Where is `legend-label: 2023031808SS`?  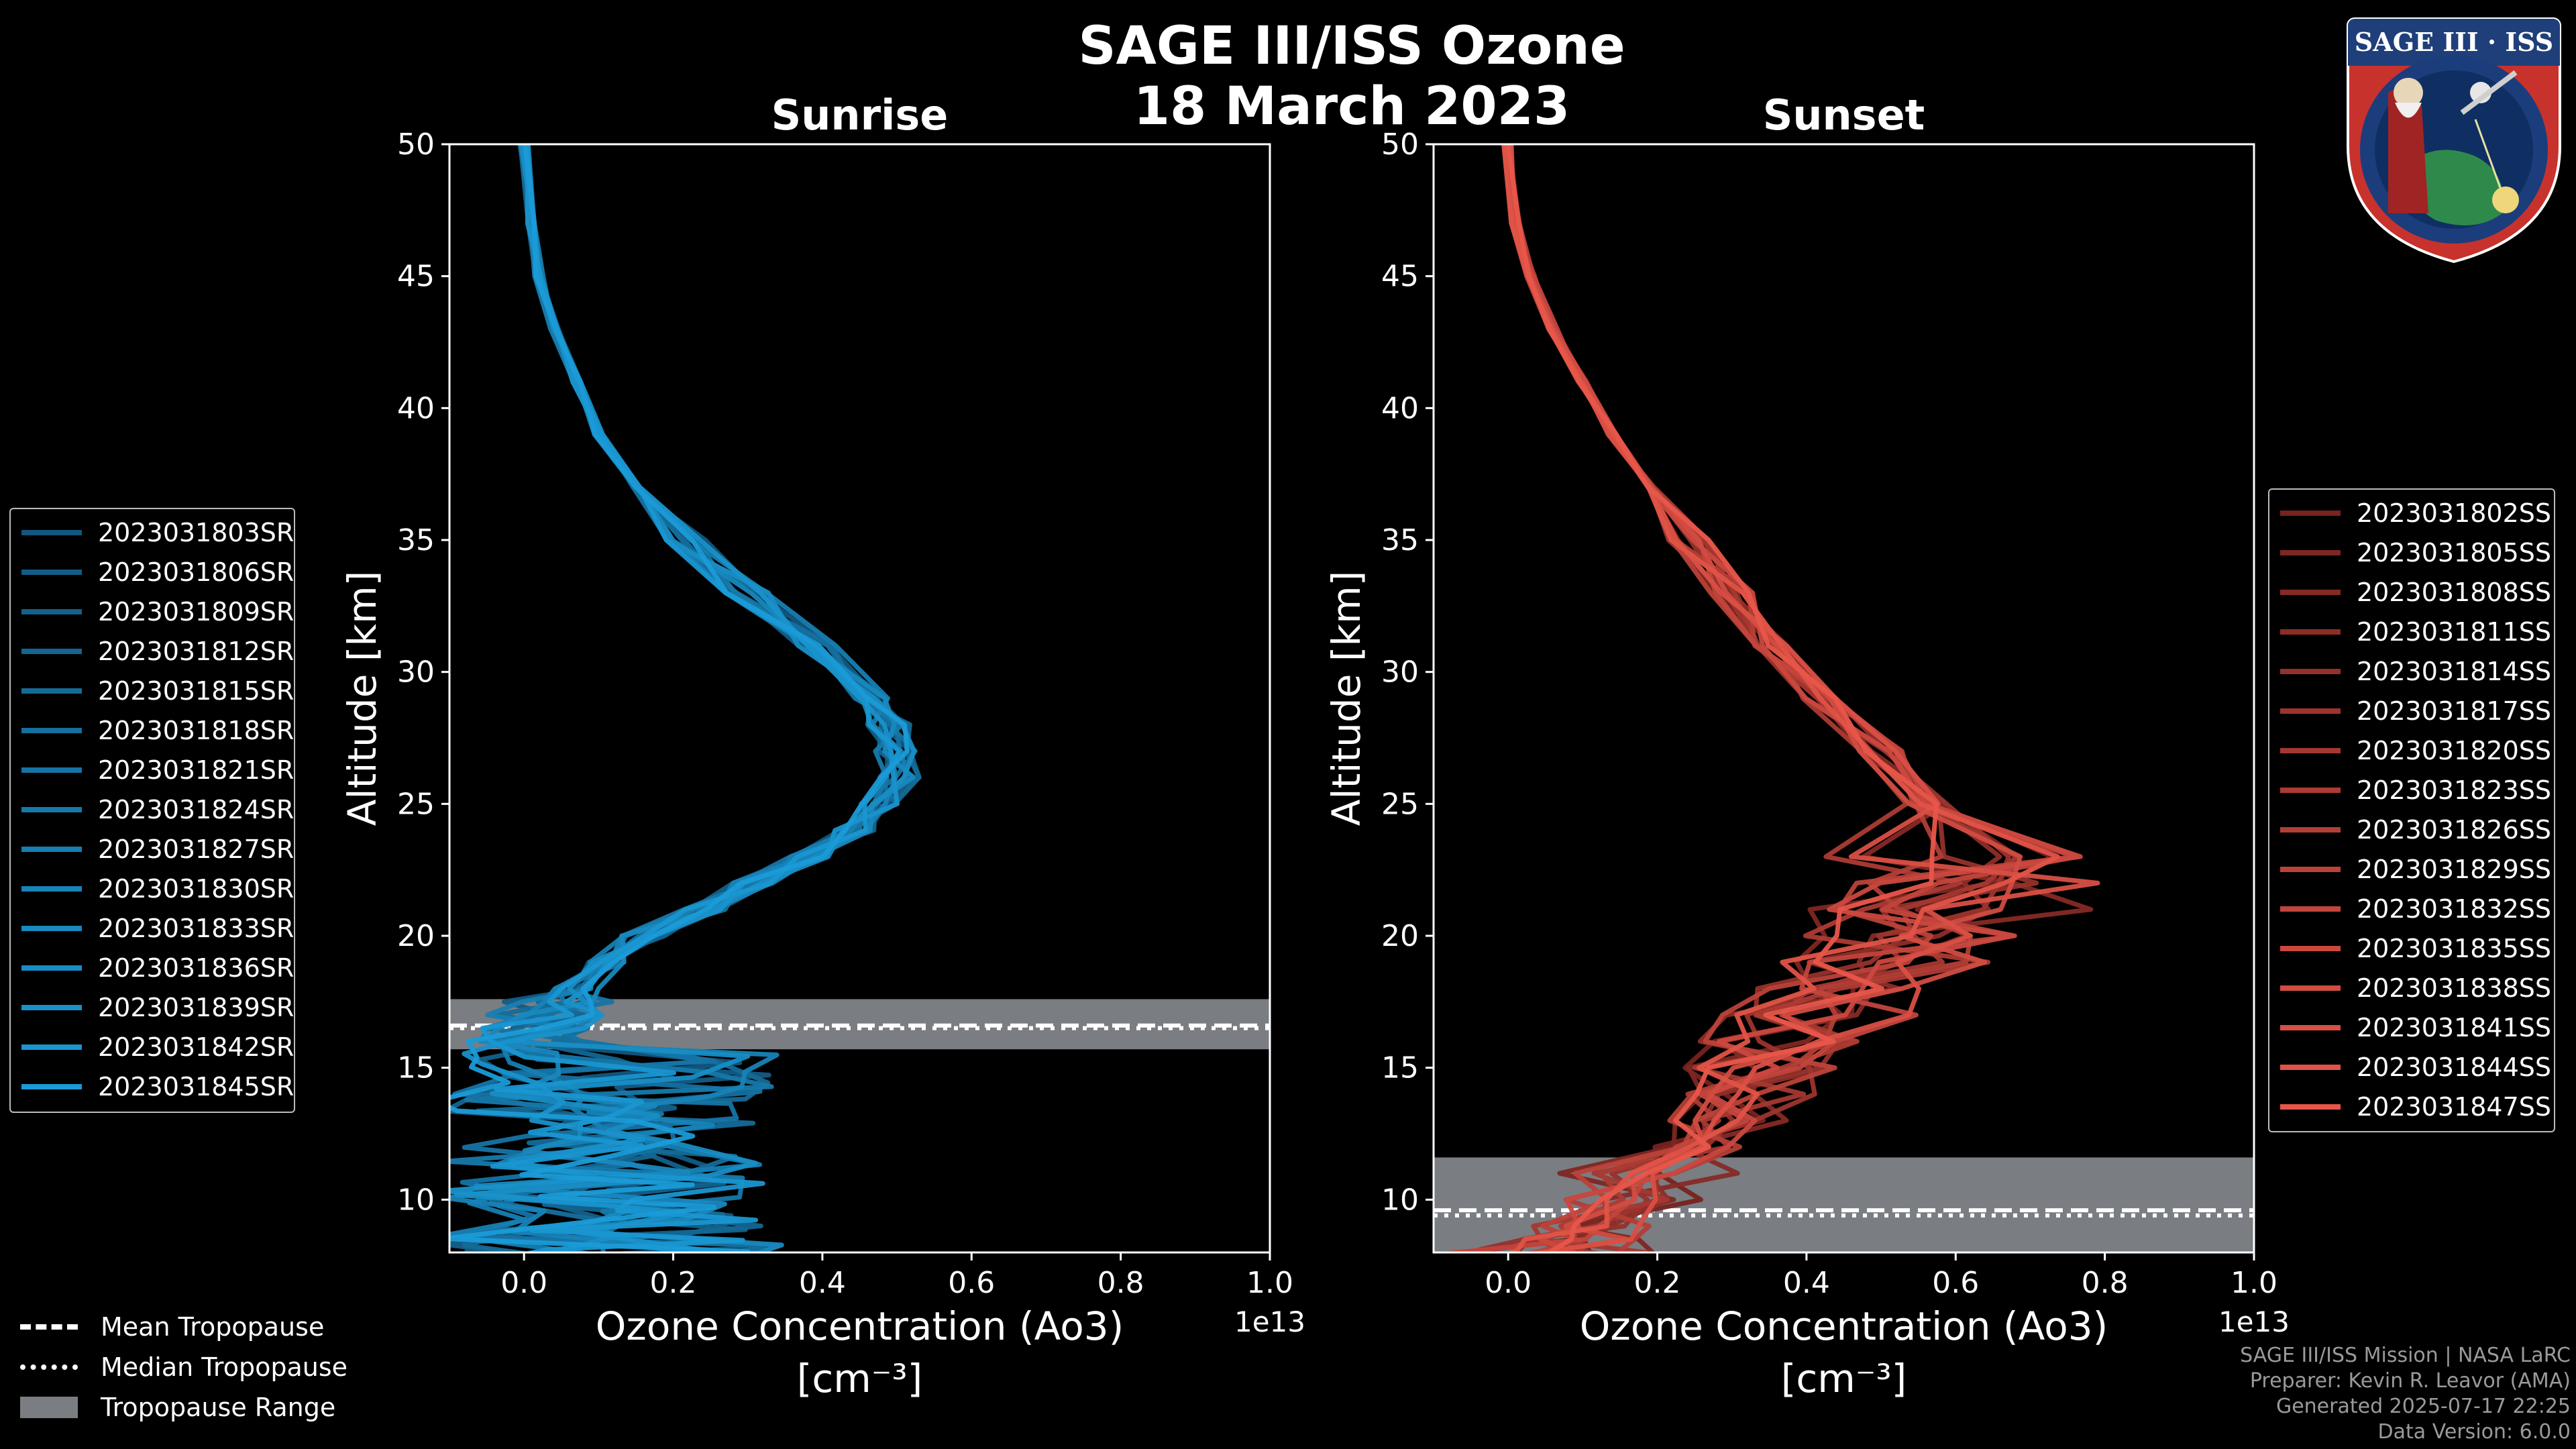
legend-label: 2023031808SS is located at coordinates (2454, 592).